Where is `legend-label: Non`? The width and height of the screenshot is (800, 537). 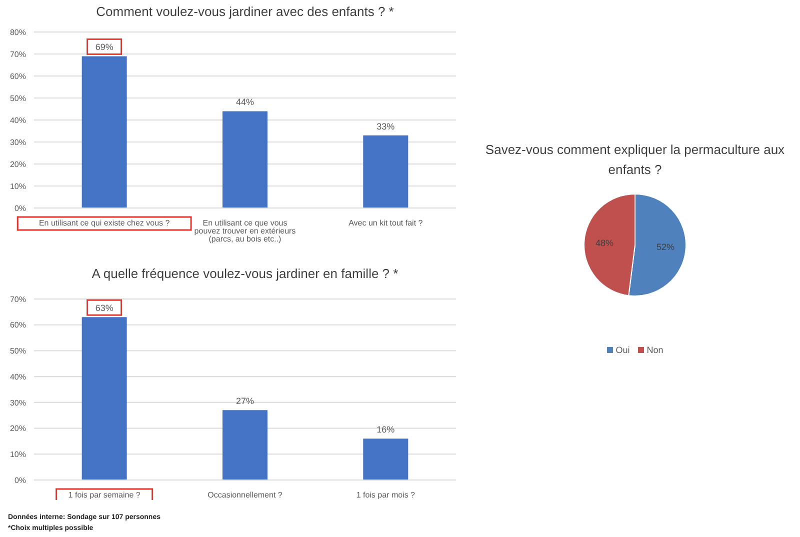 legend-label: Non is located at coordinates (655, 350).